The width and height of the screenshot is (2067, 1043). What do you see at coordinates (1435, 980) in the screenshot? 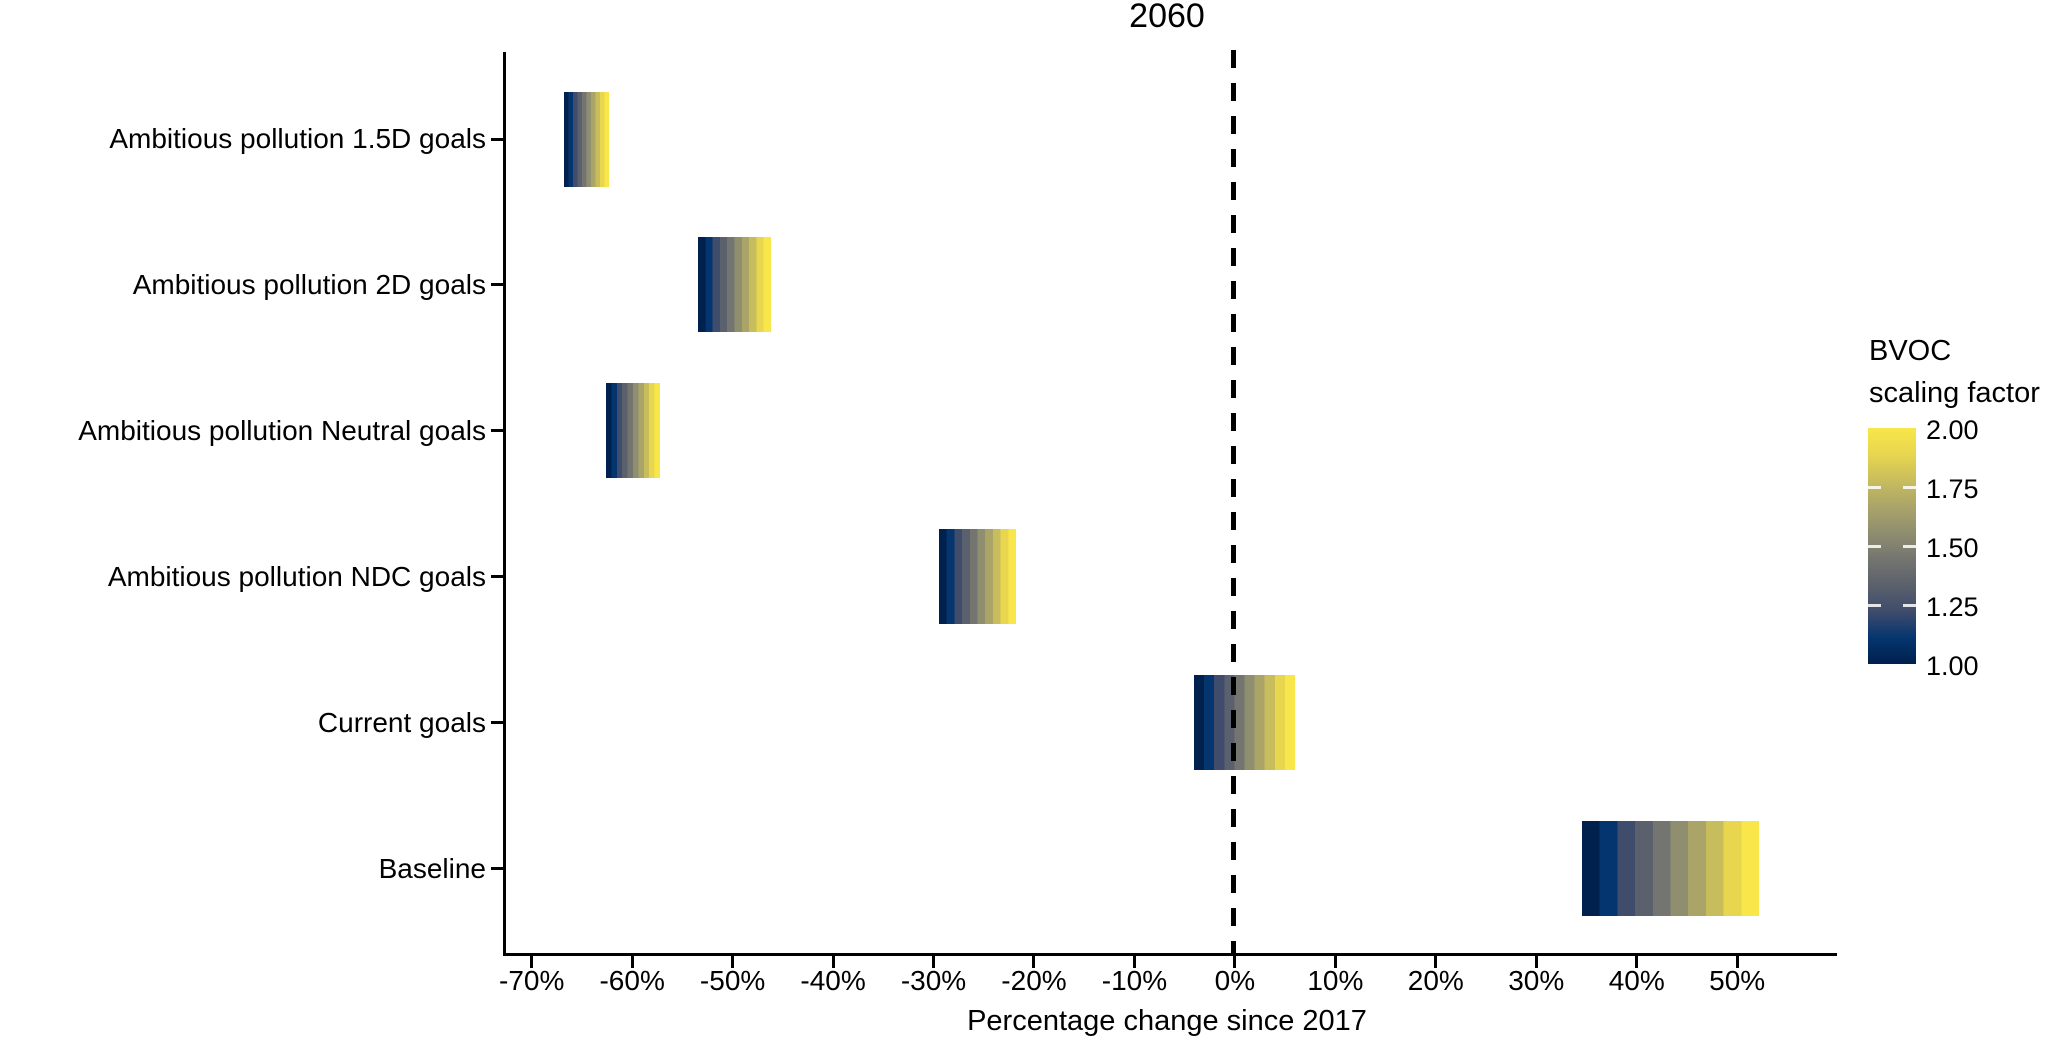
I see `x-axis-tick-label: 20%` at bounding box center [1435, 980].